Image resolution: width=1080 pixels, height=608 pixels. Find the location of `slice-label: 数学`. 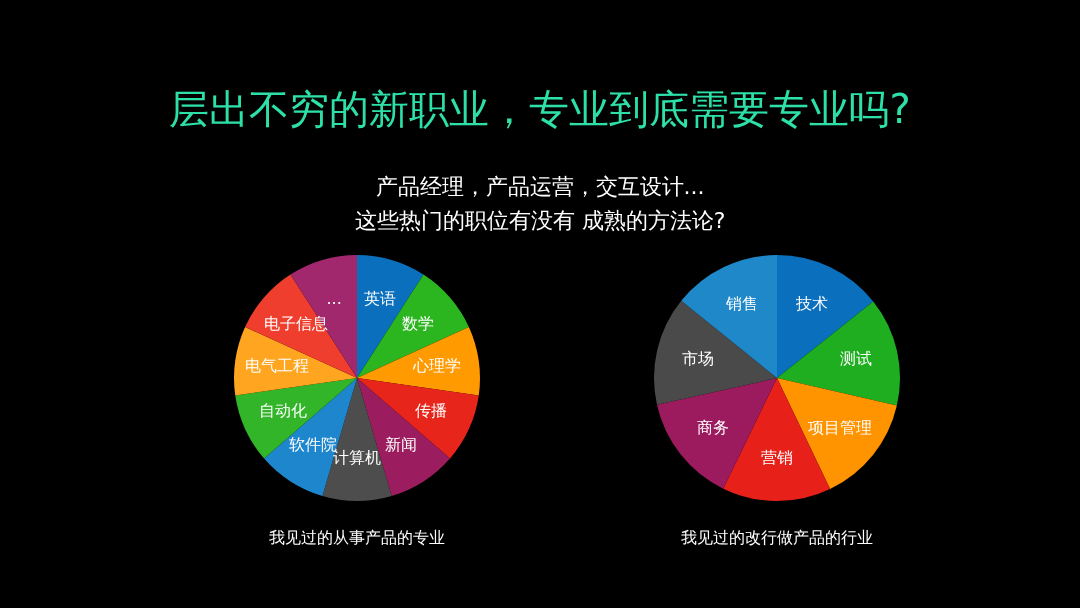

slice-label: 数学 is located at coordinates (418, 323).